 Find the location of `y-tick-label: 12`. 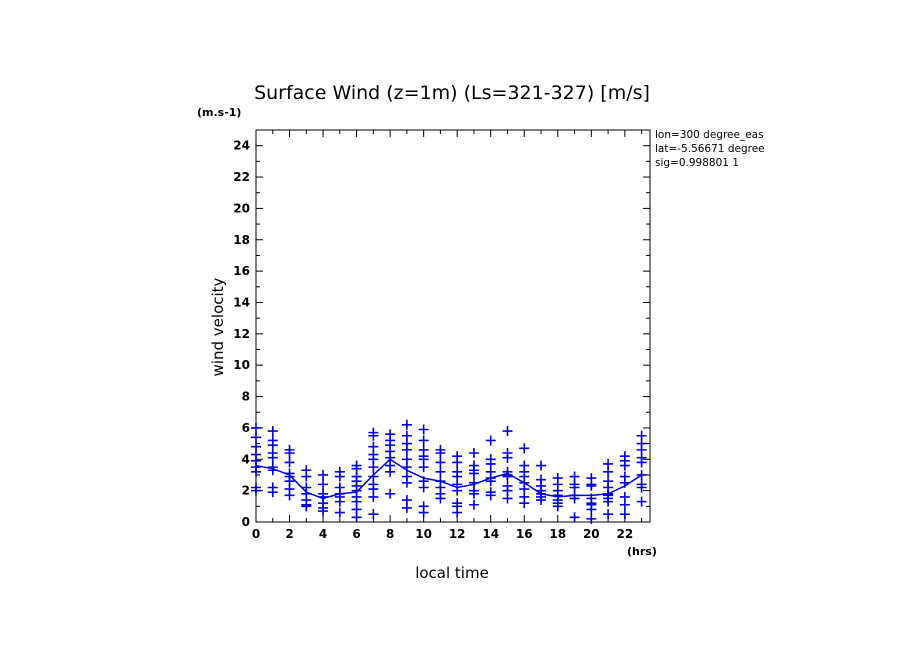

y-tick-label: 12 is located at coordinates (241, 334).